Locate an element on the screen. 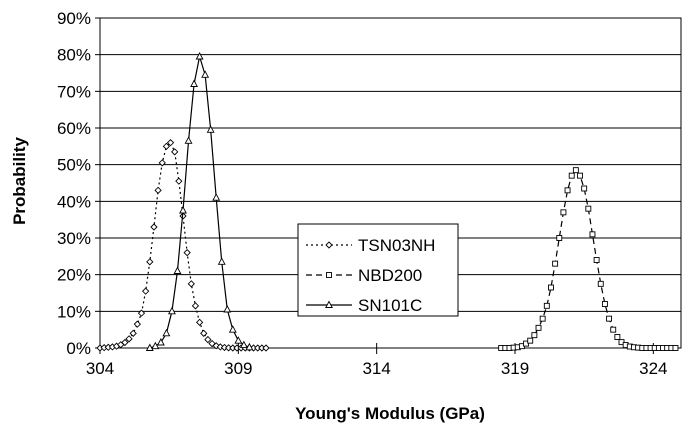 Image resolution: width=697 pixels, height=428 pixels. legend-box is located at coordinates (378, 270).